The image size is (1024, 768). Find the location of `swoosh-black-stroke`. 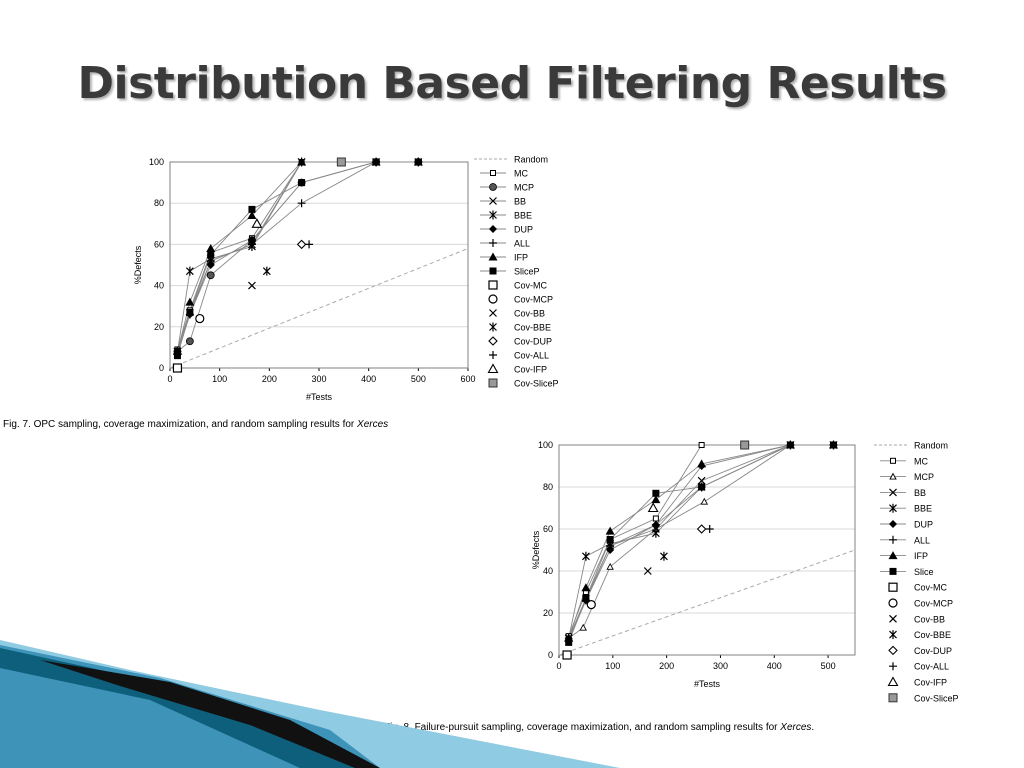

swoosh-black-stroke is located at coordinates (210, 714).